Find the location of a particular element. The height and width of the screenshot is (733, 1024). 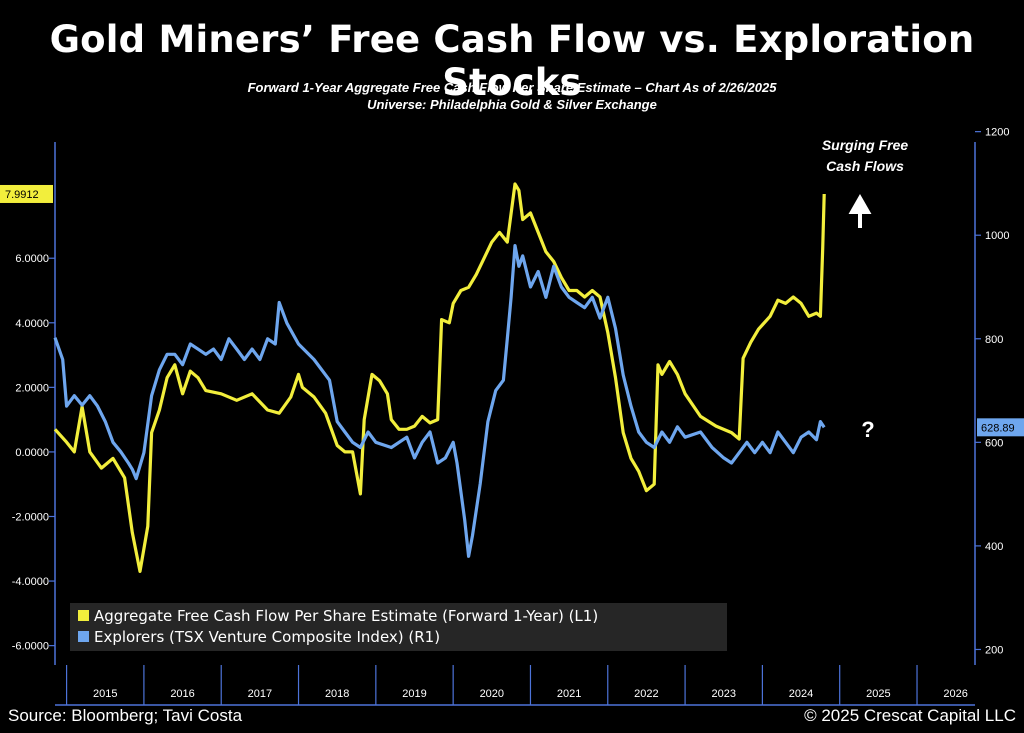

x-tick-label: 2024 is located at coordinates (801, 694).